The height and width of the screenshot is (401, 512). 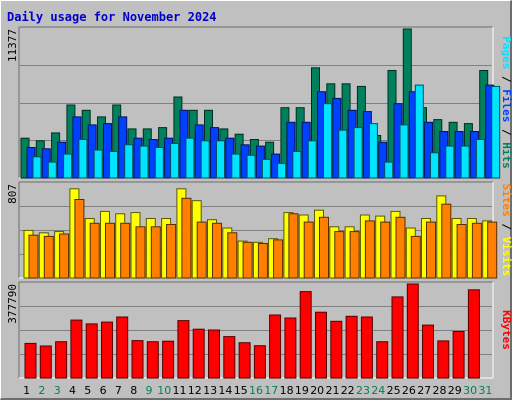 I want to click on x-tick-day-29: 29, so click(x=455, y=390).